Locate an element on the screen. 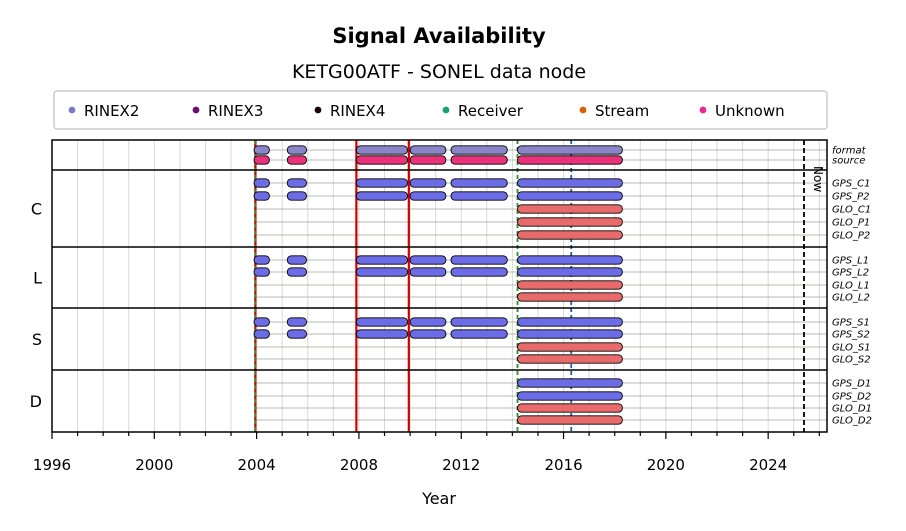 This screenshot has height=531, width=906. bar-glo_c1 is located at coordinates (570, 209).